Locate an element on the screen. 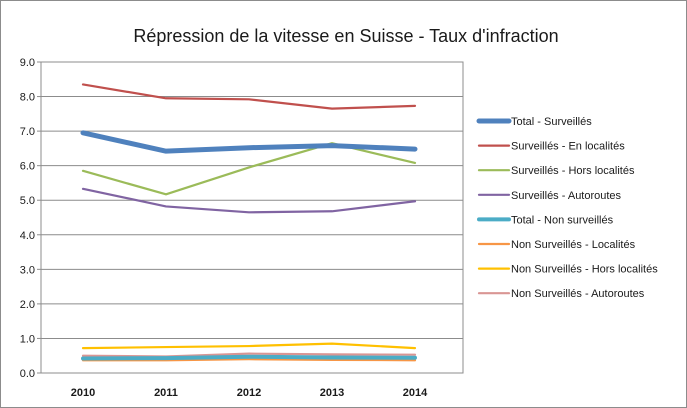 This screenshot has width=687, height=408. y-tick-label: 2.0 is located at coordinates (27, 305).